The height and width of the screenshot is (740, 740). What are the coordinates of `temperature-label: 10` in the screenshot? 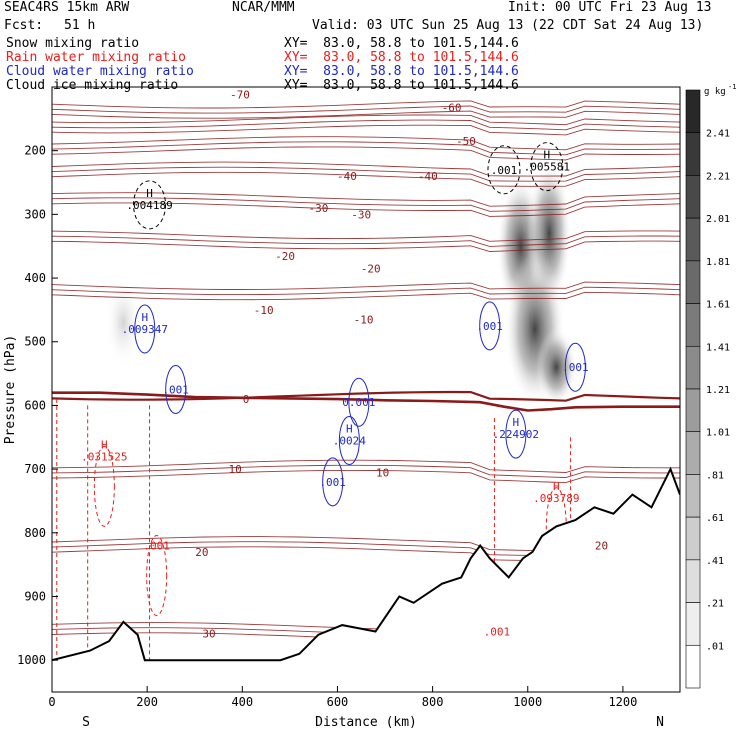 It's located at (235, 469).